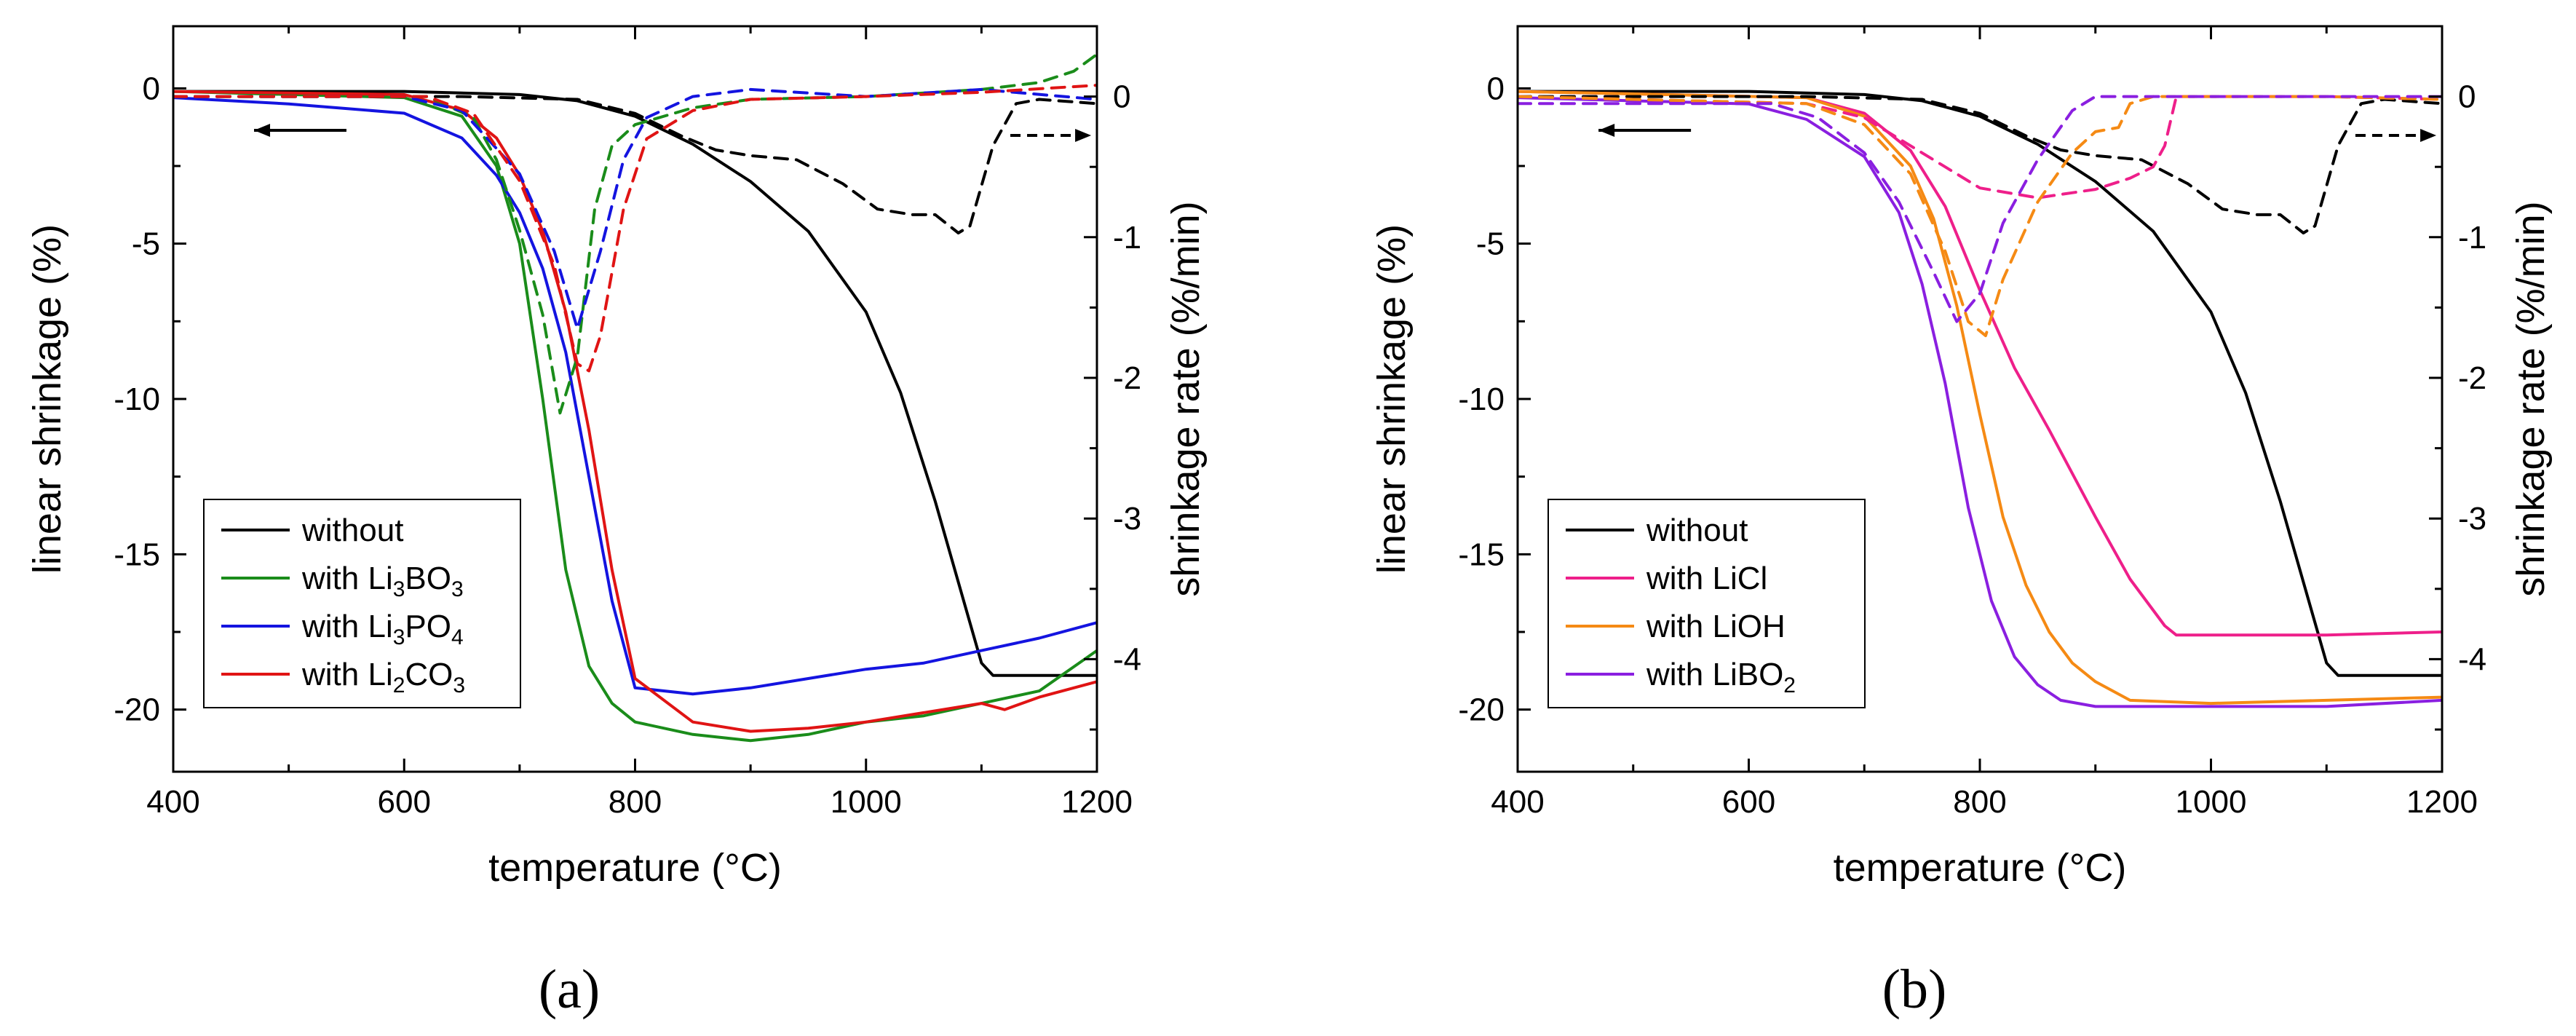  What do you see at coordinates (429, 674) in the screenshot?
I see `legend-text: CO` at bounding box center [429, 674].